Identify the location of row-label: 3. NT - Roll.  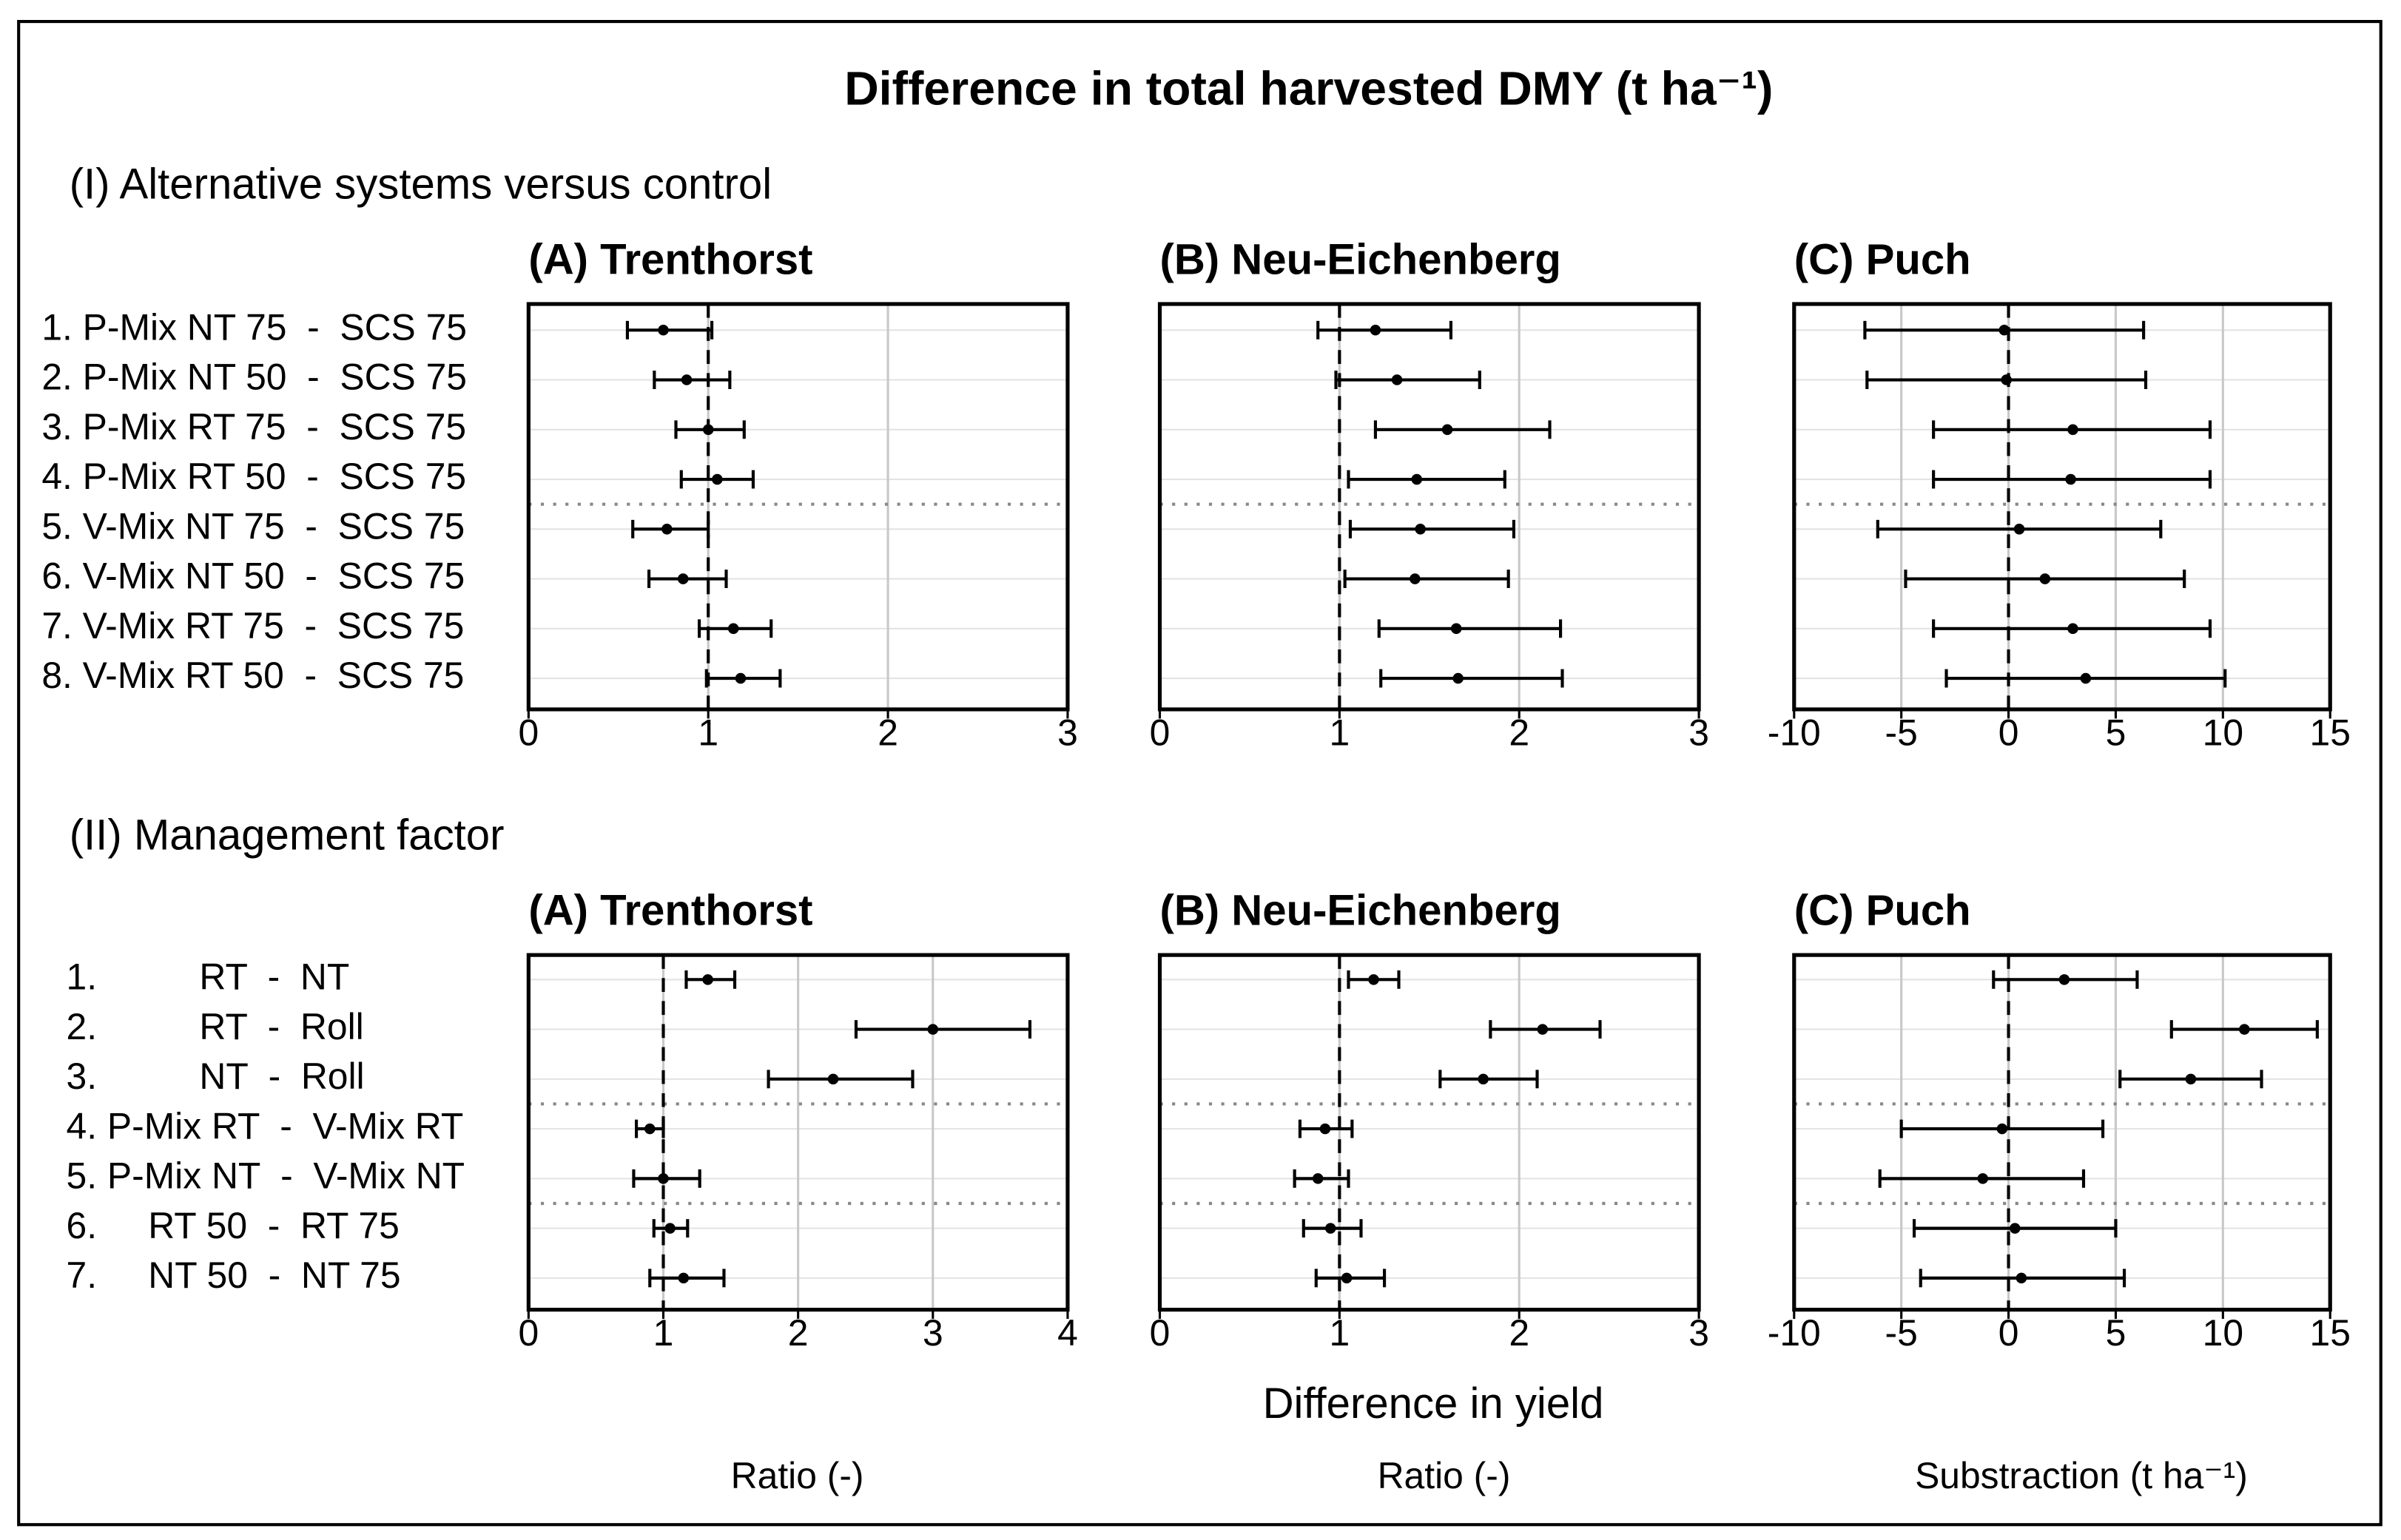
(216, 1076).